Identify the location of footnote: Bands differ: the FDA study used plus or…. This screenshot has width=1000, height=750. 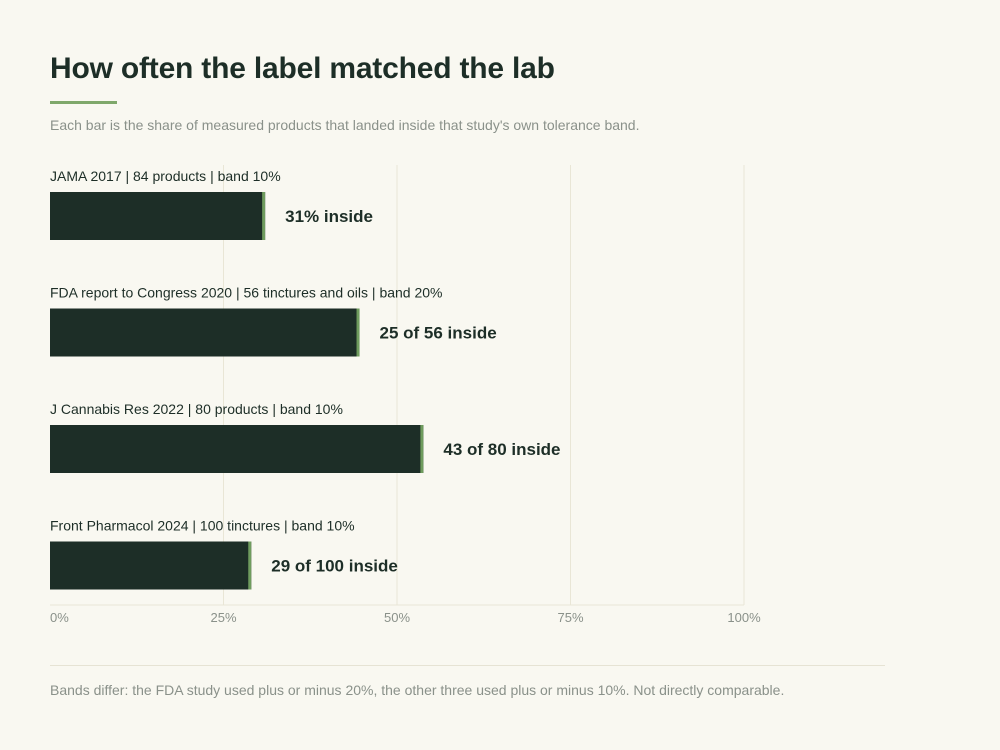
(417, 690).